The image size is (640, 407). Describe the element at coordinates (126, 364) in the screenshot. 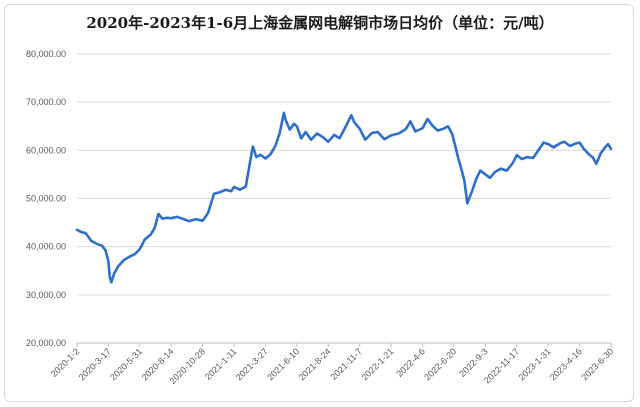

I see `x-tick-label: 2020-5-31` at that location.